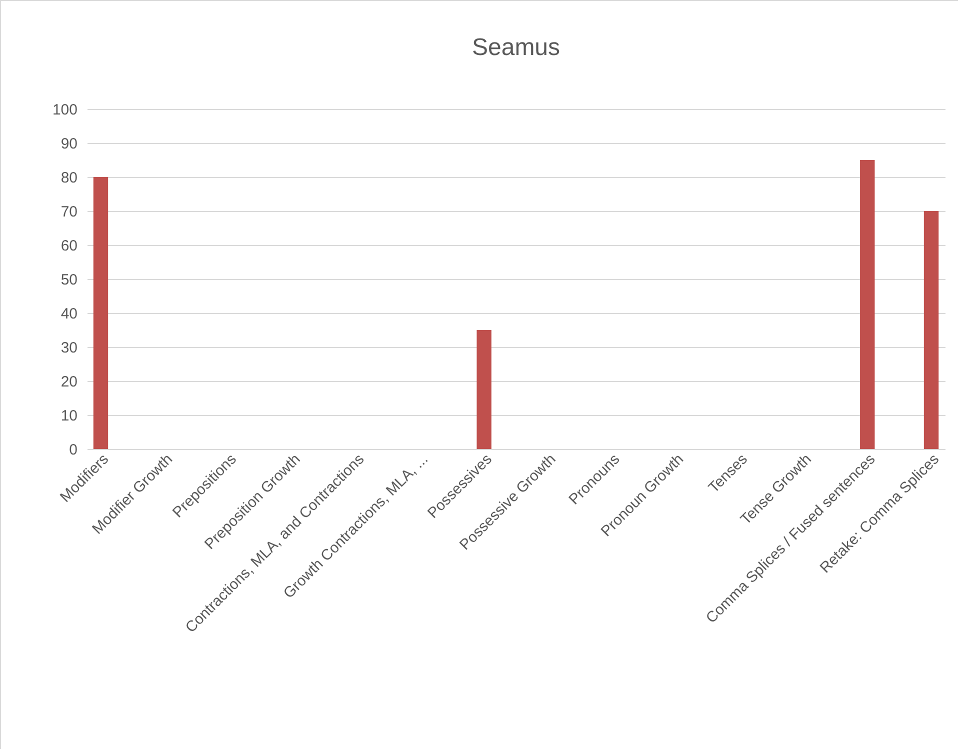 Image resolution: width=962 pixels, height=753 pixels. I want to click on y-tick-label: 50, so click(69, 280).